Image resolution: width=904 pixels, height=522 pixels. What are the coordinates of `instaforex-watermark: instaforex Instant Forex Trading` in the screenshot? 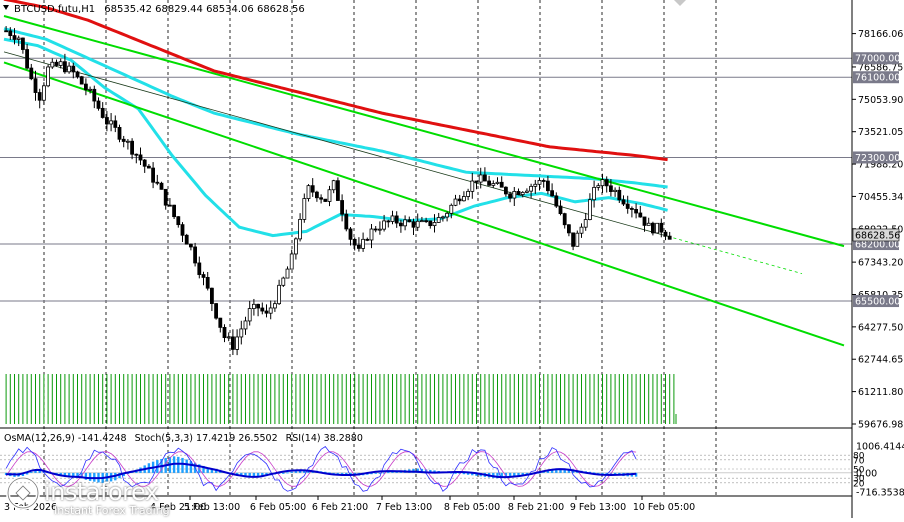 It's located at (101, 496).